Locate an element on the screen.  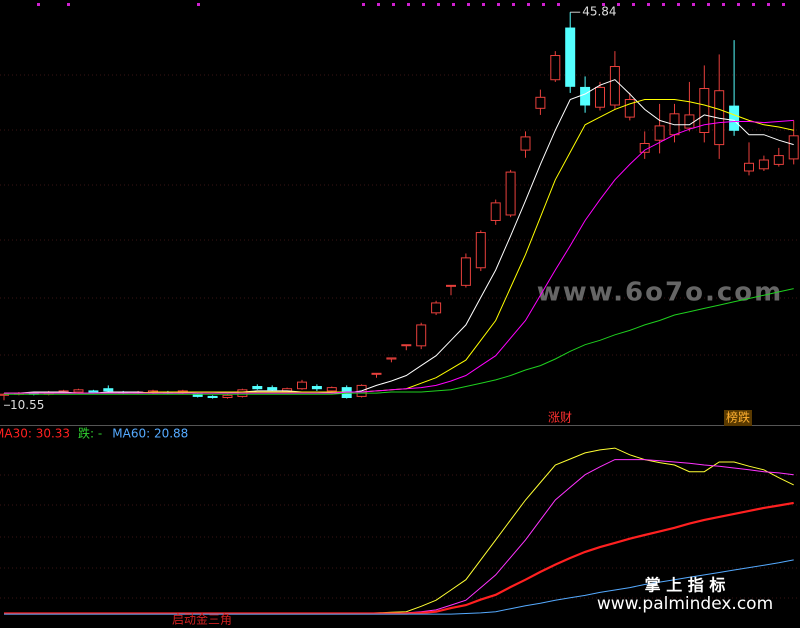
watermark: 掌 上 指 标 is located at coordinates (685, 585).